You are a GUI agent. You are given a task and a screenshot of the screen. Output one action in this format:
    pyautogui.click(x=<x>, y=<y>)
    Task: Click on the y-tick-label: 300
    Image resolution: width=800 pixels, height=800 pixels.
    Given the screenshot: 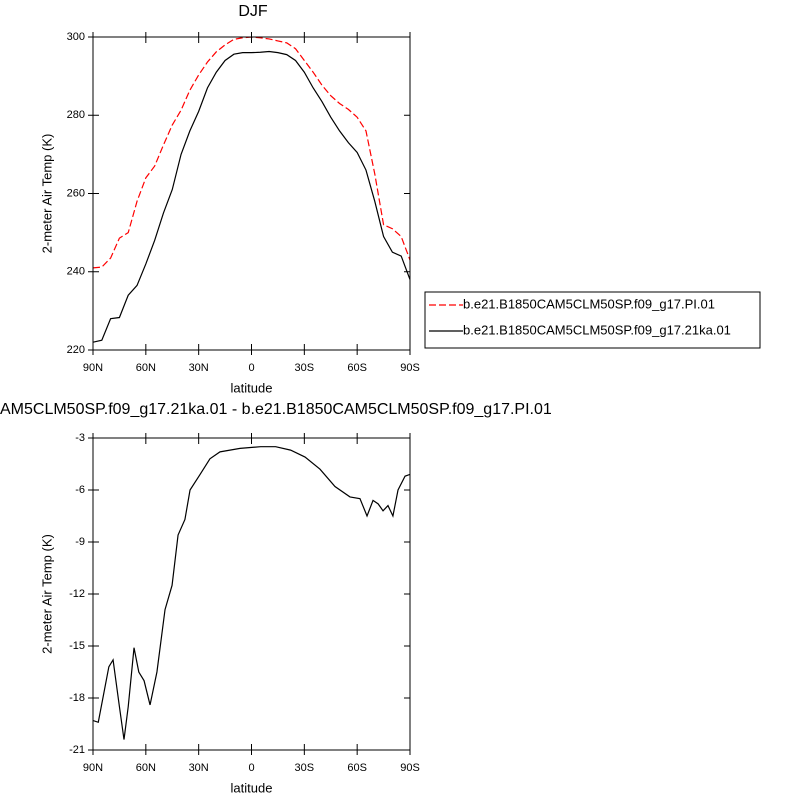 What is the action you would take?
    pyautogui.click(x=76, y=37)
    